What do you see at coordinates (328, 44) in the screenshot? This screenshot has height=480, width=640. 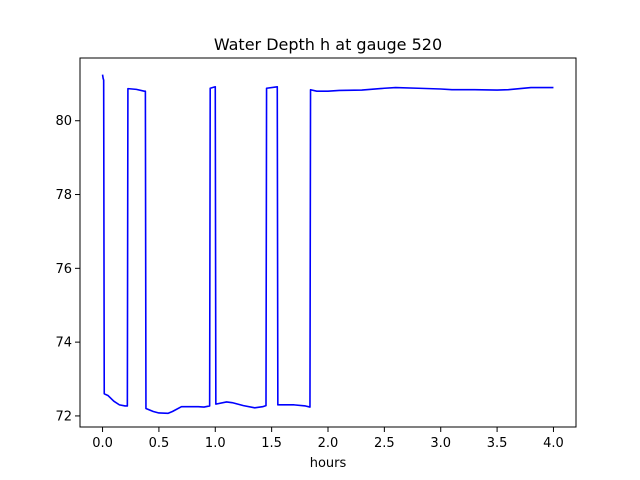 I see `chart-title: Water Depth h at gauge 520` at bounding box center [328, 44].